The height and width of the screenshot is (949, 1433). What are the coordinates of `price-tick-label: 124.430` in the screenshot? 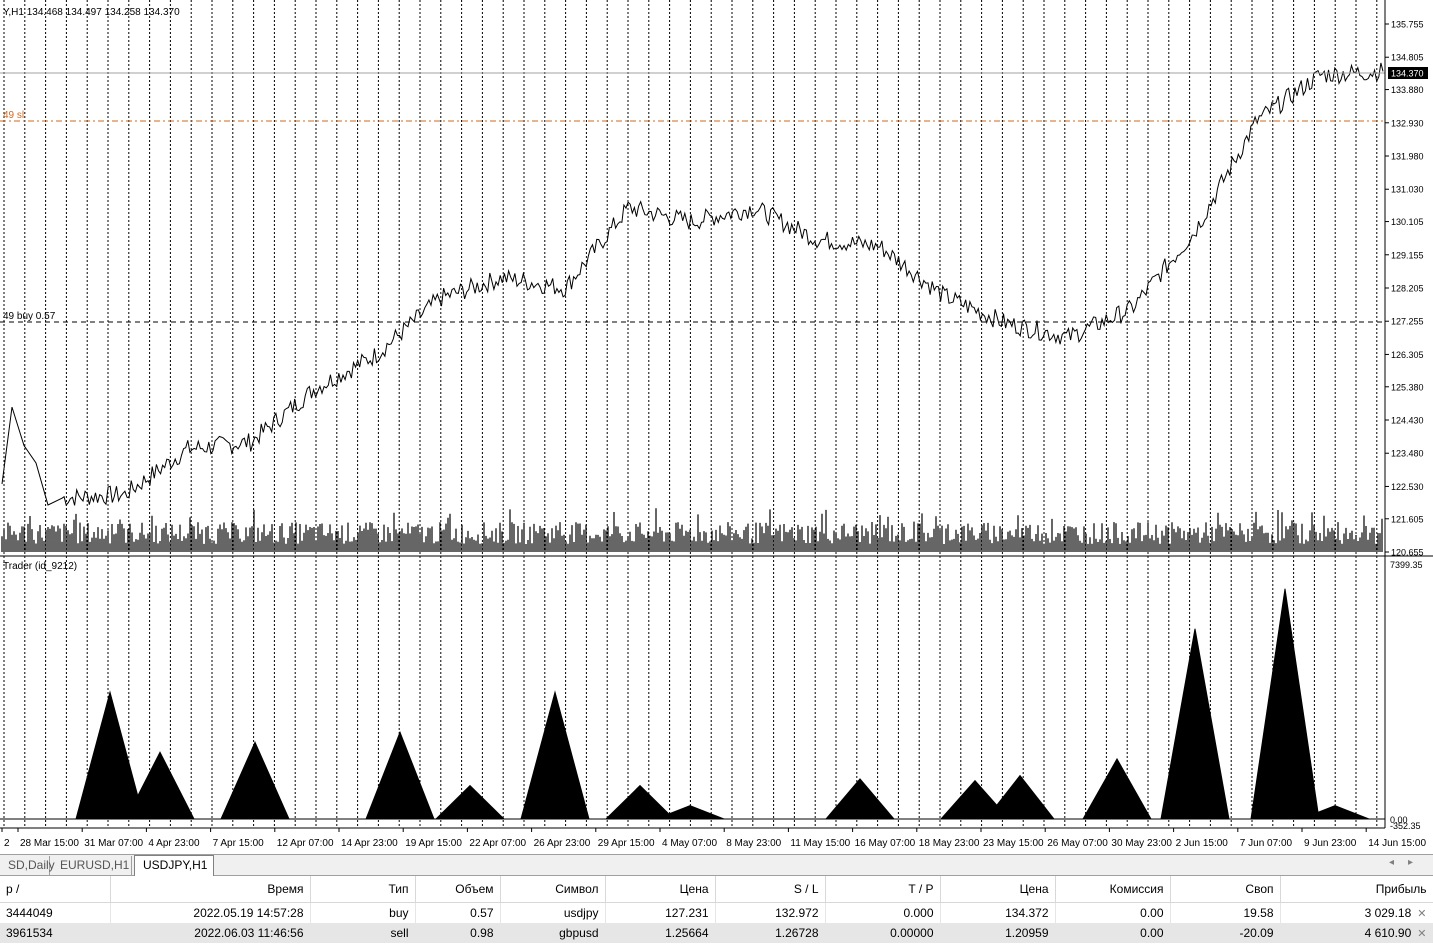 It's located at (1407, 421).